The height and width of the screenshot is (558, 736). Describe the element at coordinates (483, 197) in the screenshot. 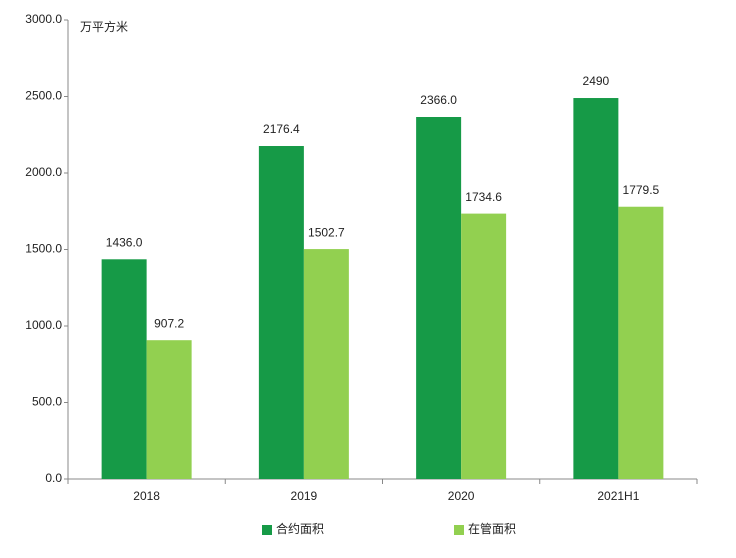

I see `value-label: 1734.6` at that location.